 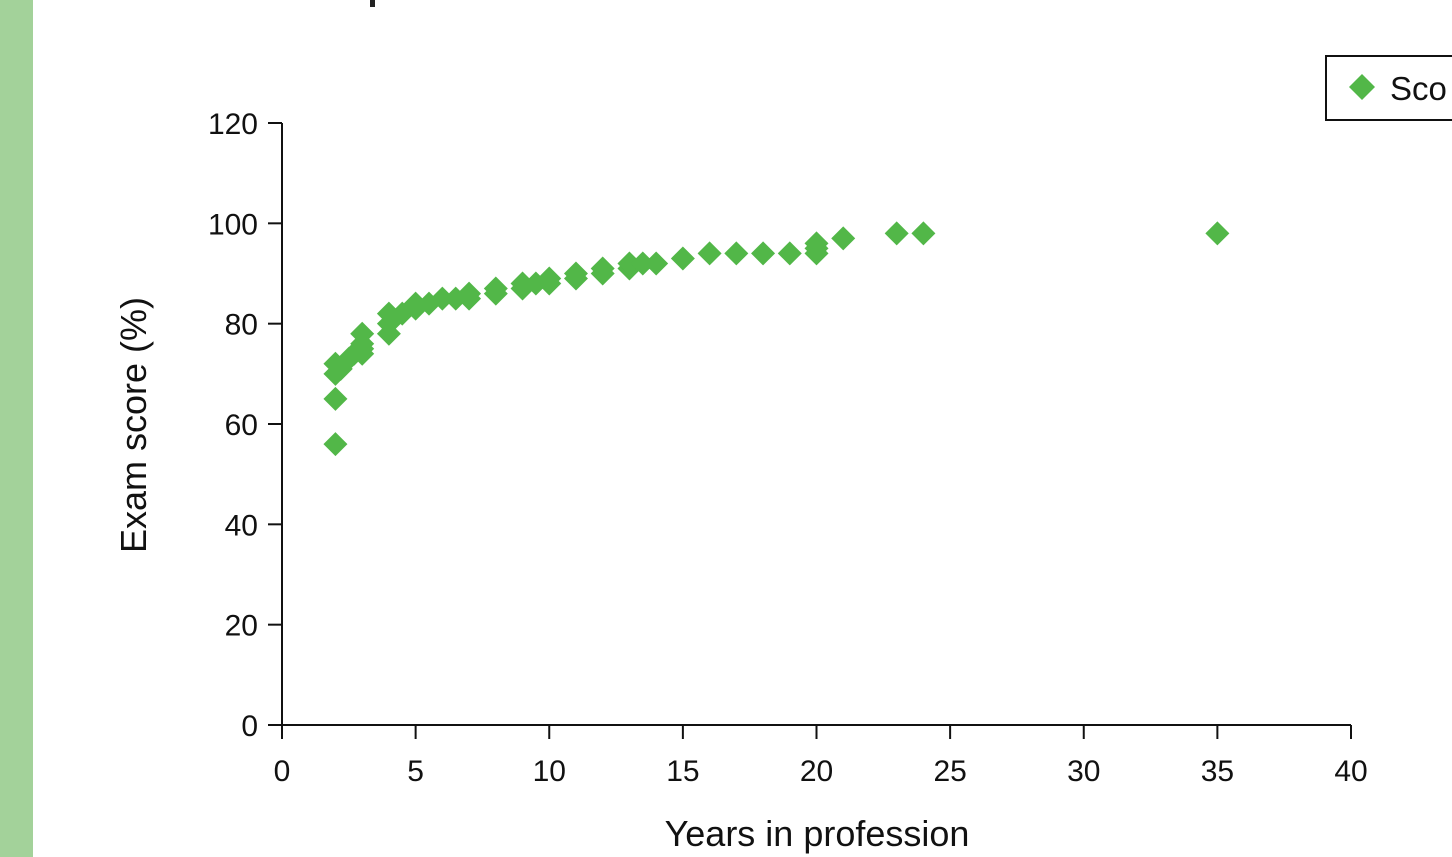 What do you see at coordinates (133, 425) in the screenshot?
I see `y-axis-title: Exam score (%)` at bounding box center [133, 425].